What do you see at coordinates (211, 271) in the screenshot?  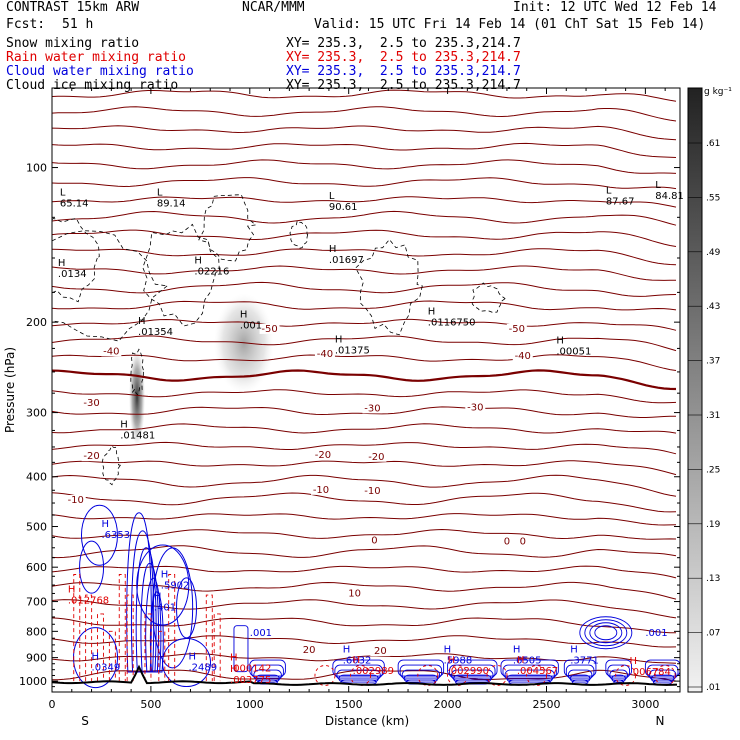 I see `snow-extremum-label: .02216` at bounding box center [211, 271].